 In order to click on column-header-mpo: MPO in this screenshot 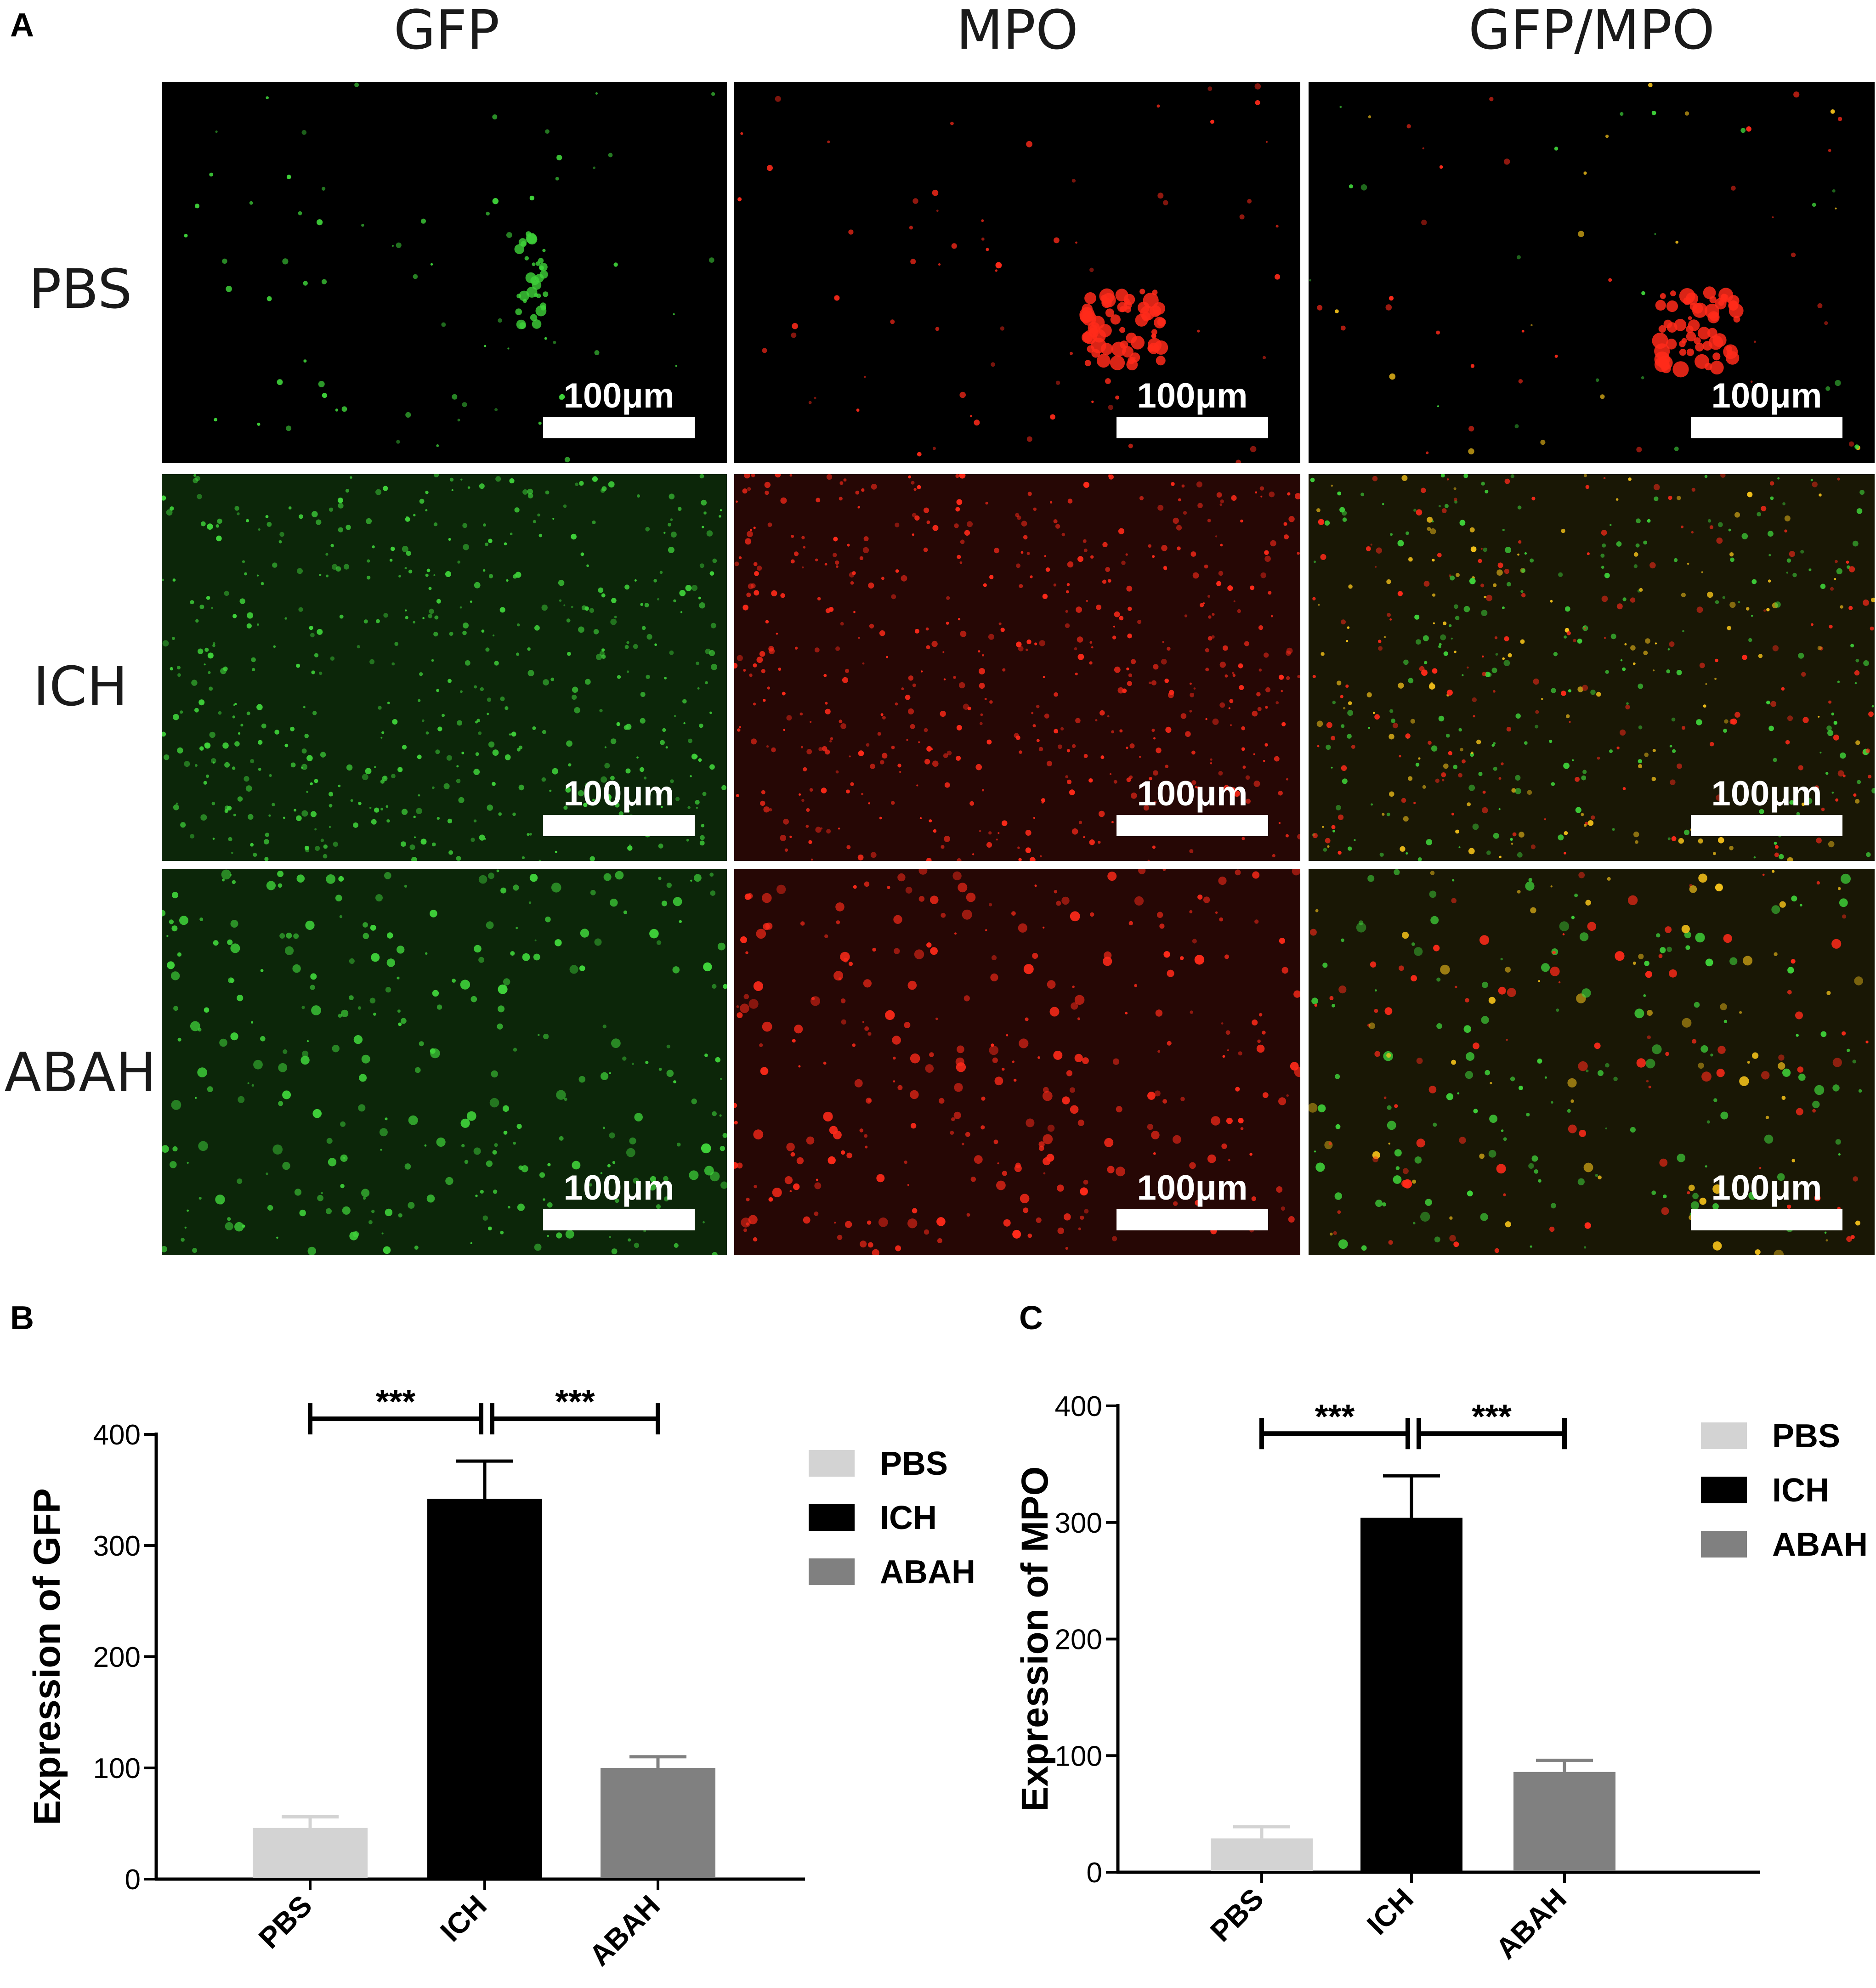, I will do `click(1017, 31)`.